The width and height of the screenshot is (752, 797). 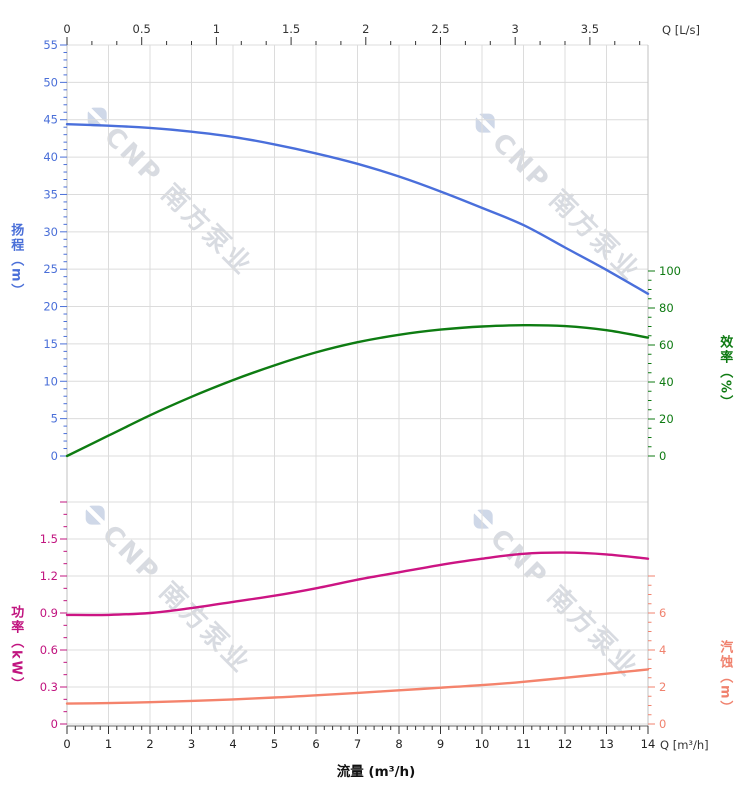 What do you see at coordinates (376, 772) in the screenshot?
I see `flow-axis-title: 流量 (m³/h)` at bounding box center [376, 772].